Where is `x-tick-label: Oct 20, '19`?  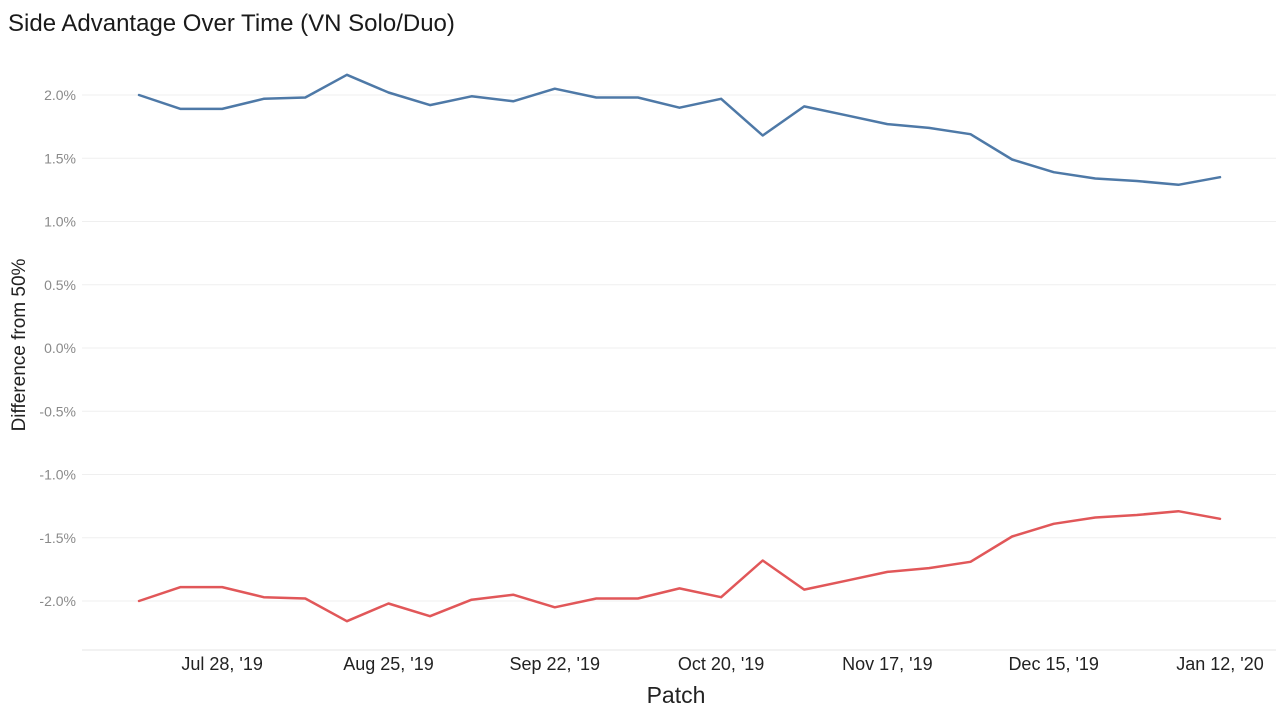
x-tick-label: Oct 20, '19 is located at coordinates (721, 664).